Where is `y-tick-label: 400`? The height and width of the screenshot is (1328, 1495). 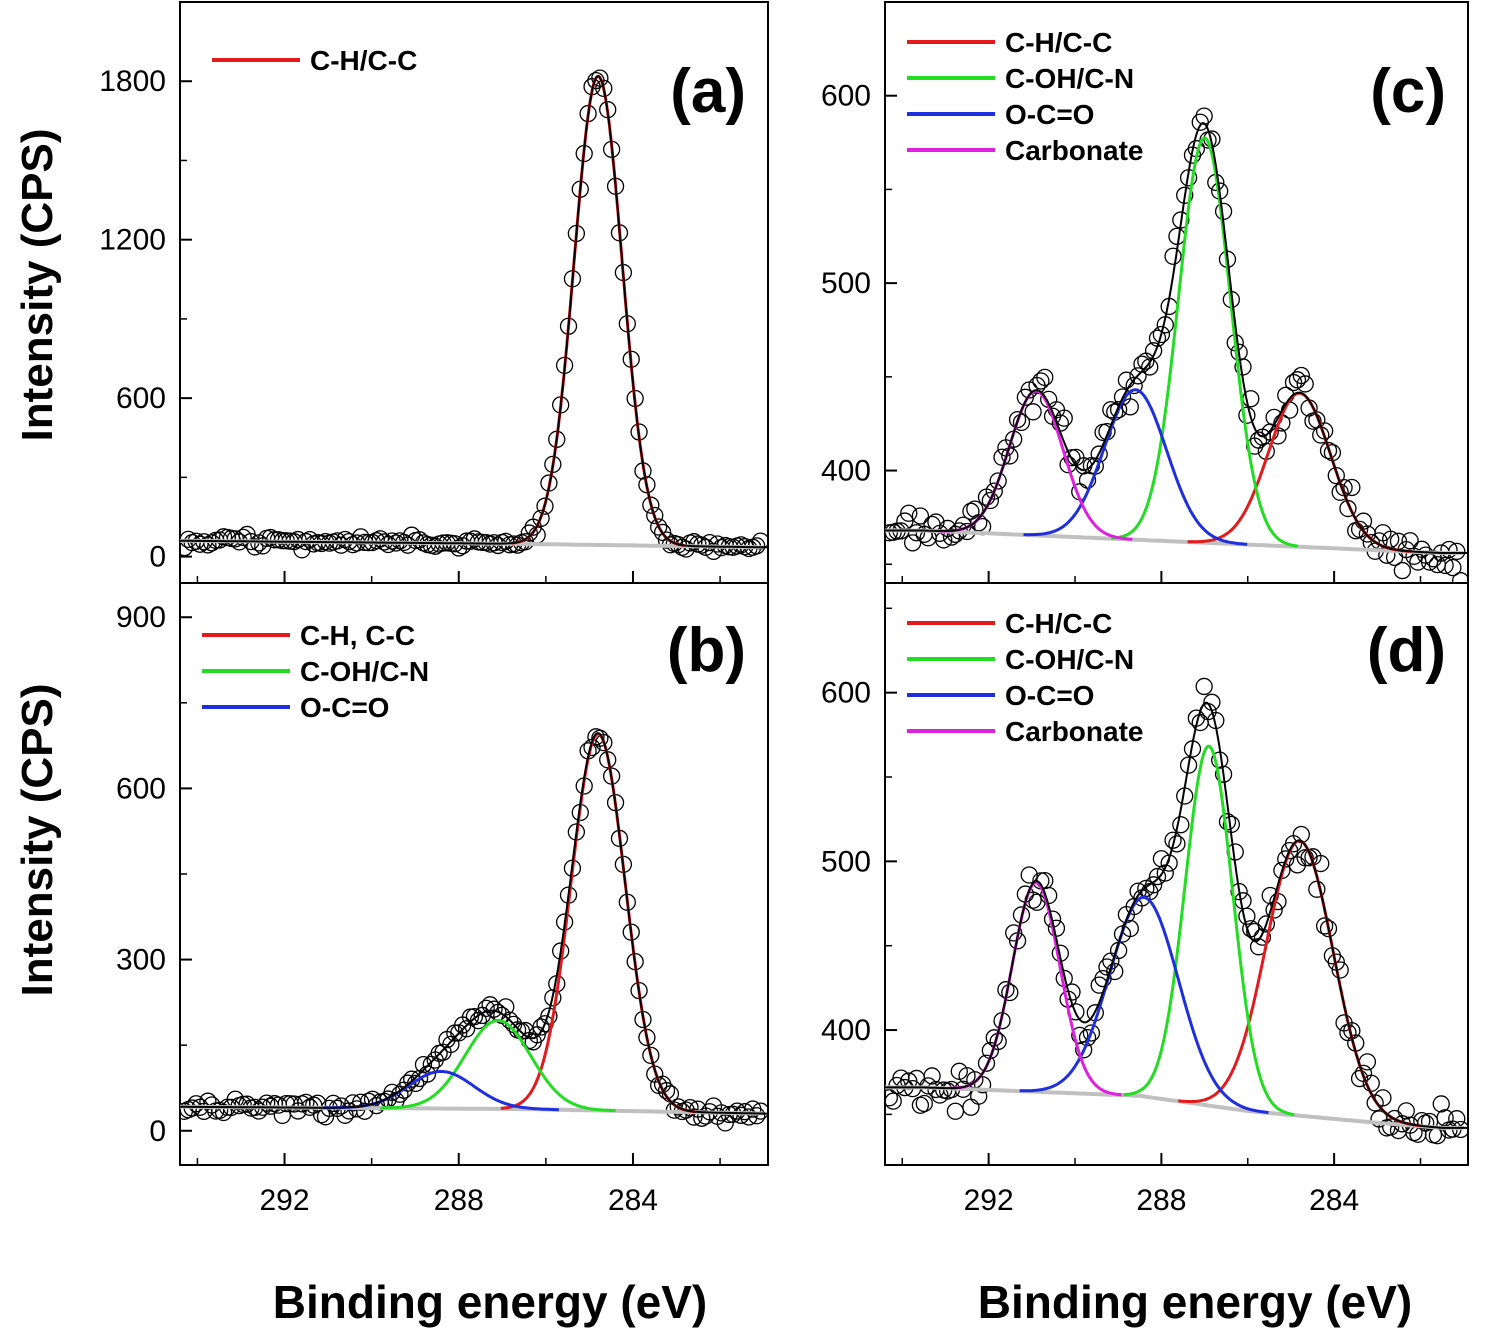
y-tick-label: 400 is located at coordinates (846, 471).